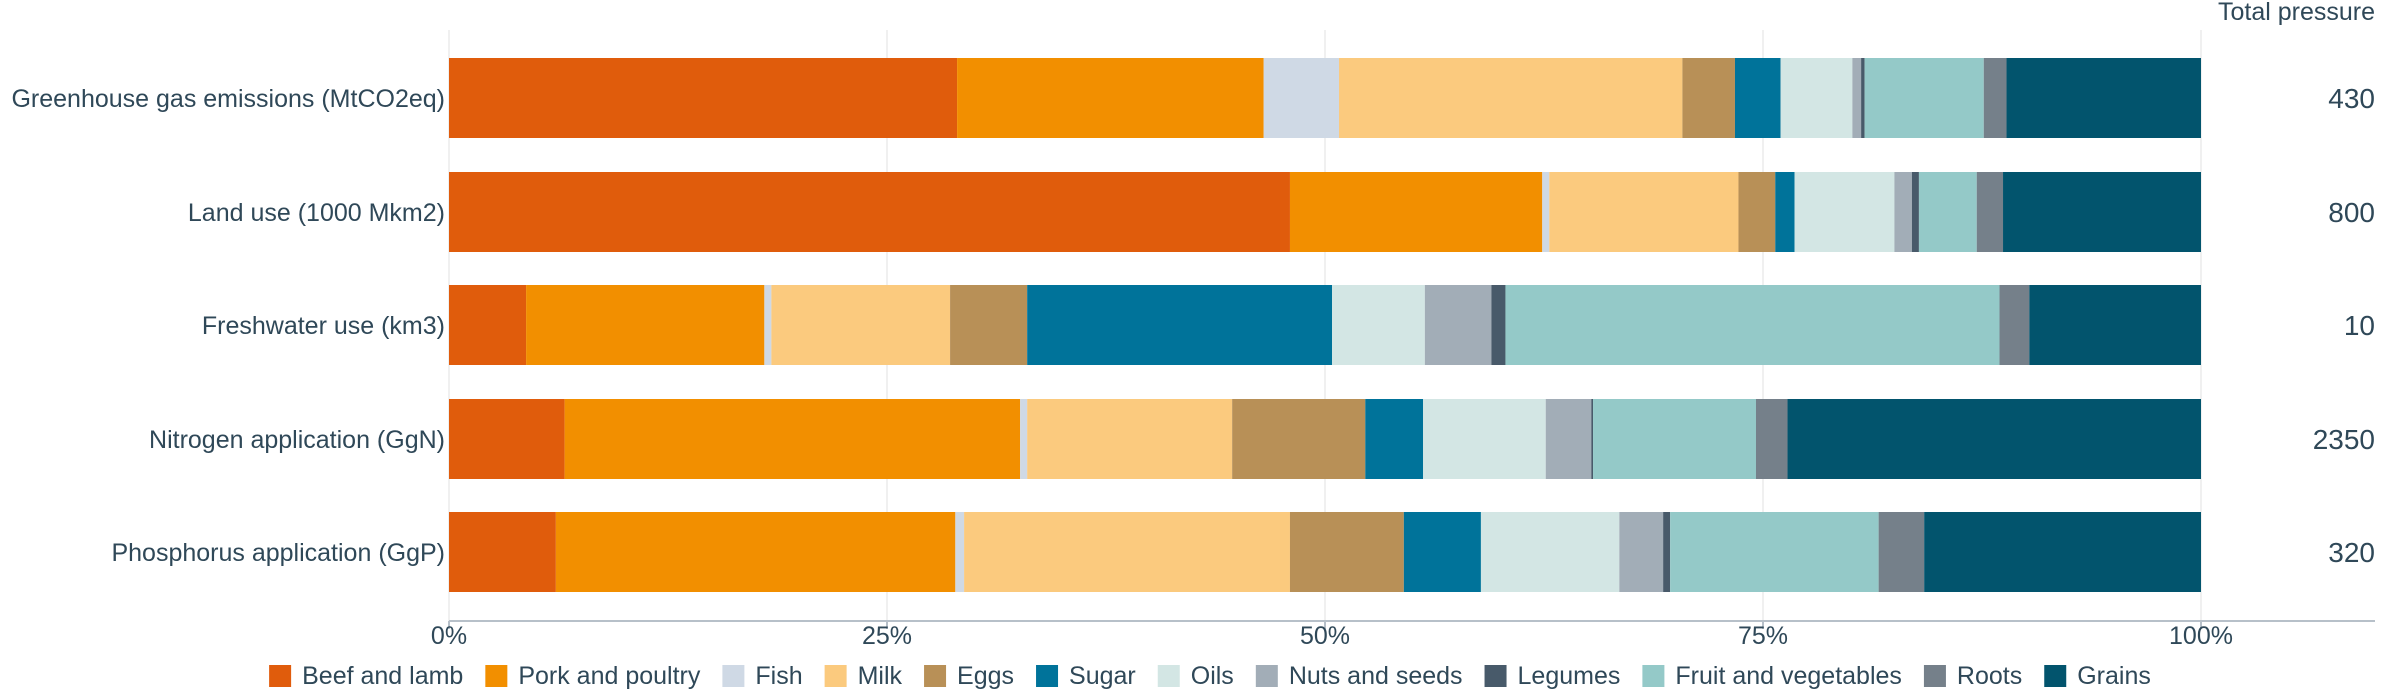  What do you see at coordinates (985, 676) in the screenshot?
I see `legend-label: Eggs` at bounding box center [985, 676].